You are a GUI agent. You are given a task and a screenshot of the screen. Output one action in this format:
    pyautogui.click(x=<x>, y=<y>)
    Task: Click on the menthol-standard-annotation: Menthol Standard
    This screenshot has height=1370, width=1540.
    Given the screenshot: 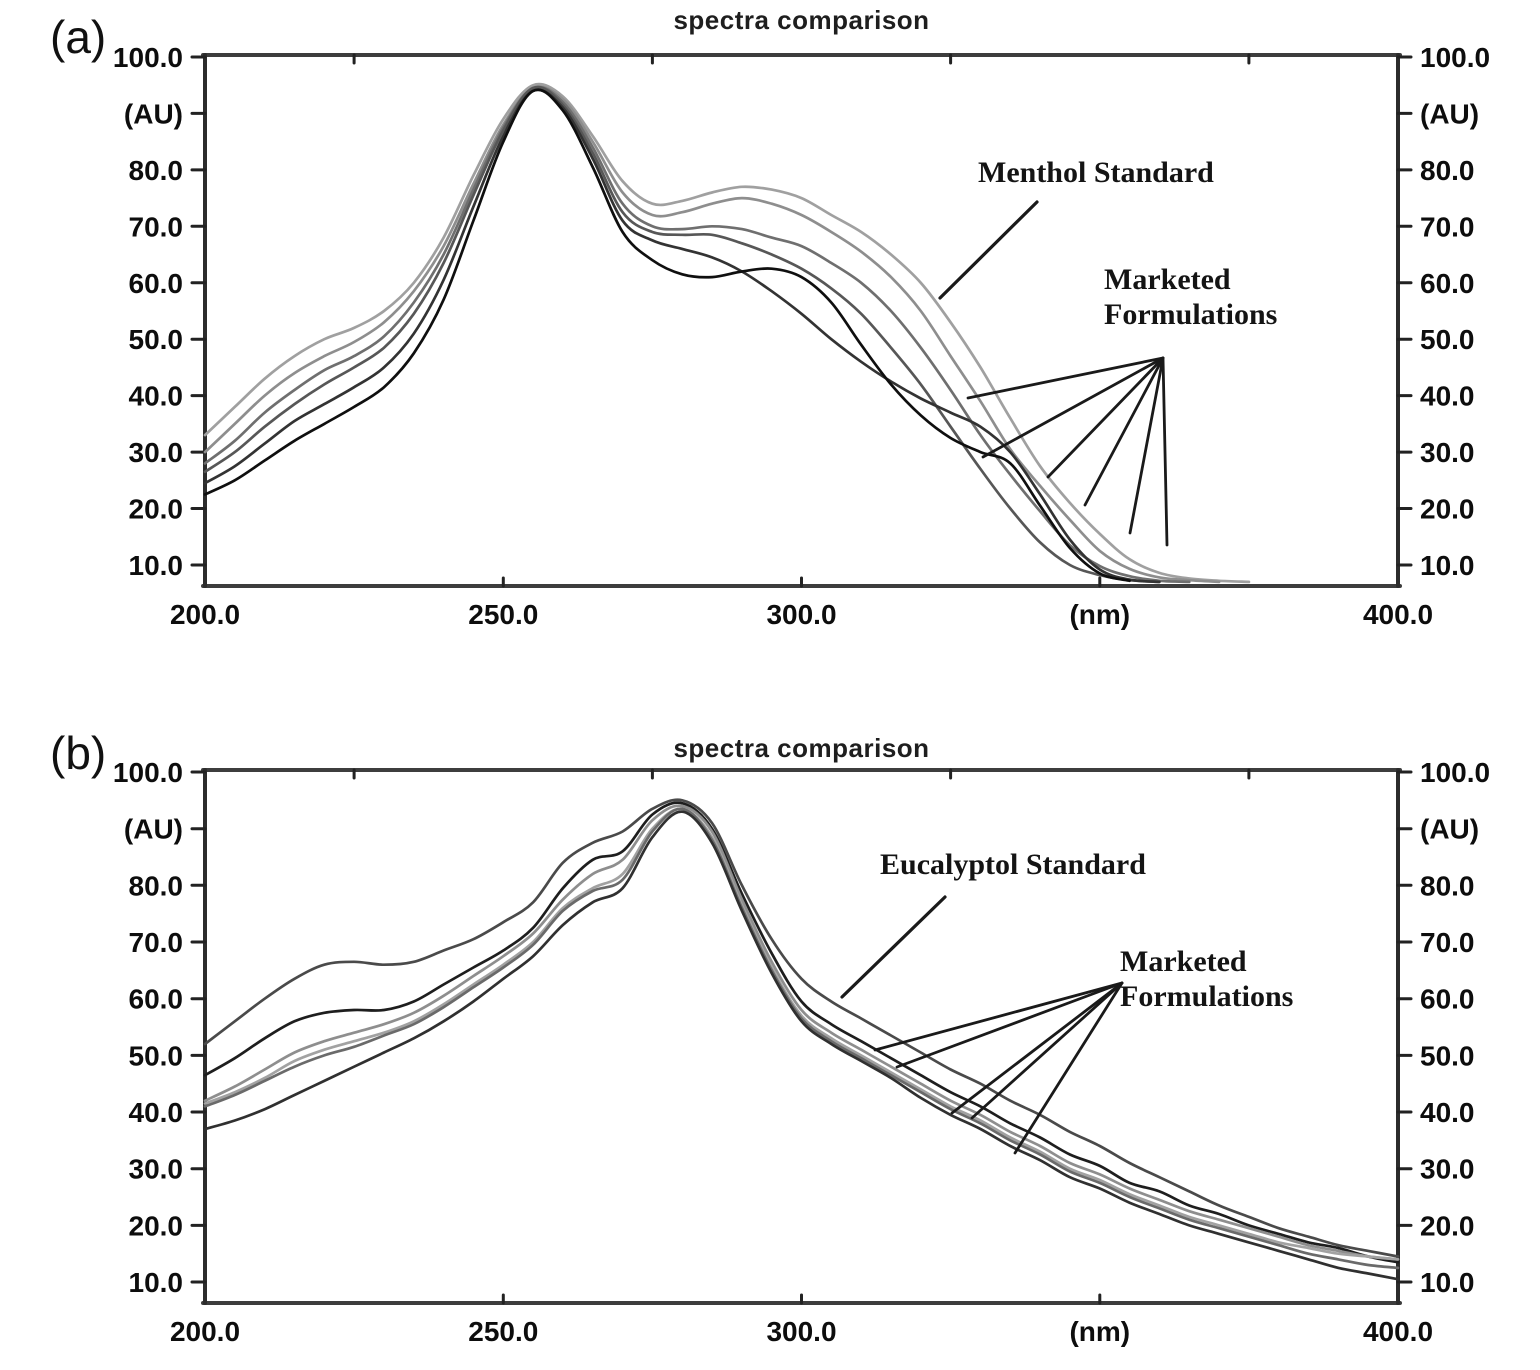 What is the action you would take?
    pyautogui.click(x=1096, y=172)
    